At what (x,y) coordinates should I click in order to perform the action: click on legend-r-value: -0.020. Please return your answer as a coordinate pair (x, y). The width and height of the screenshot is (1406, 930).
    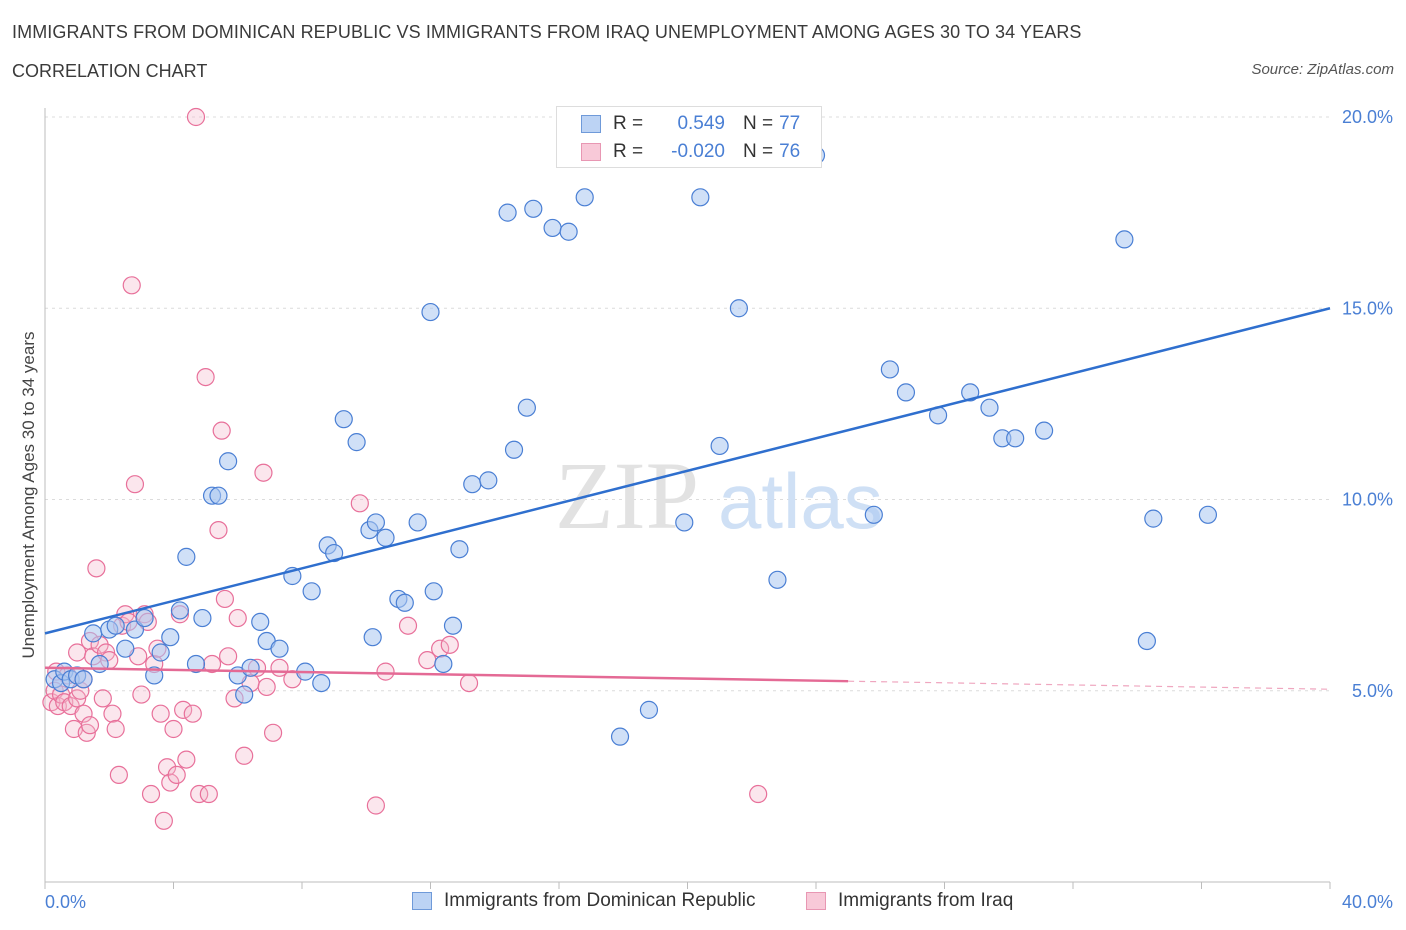
    Looking at the image, I should click on (698, 151).